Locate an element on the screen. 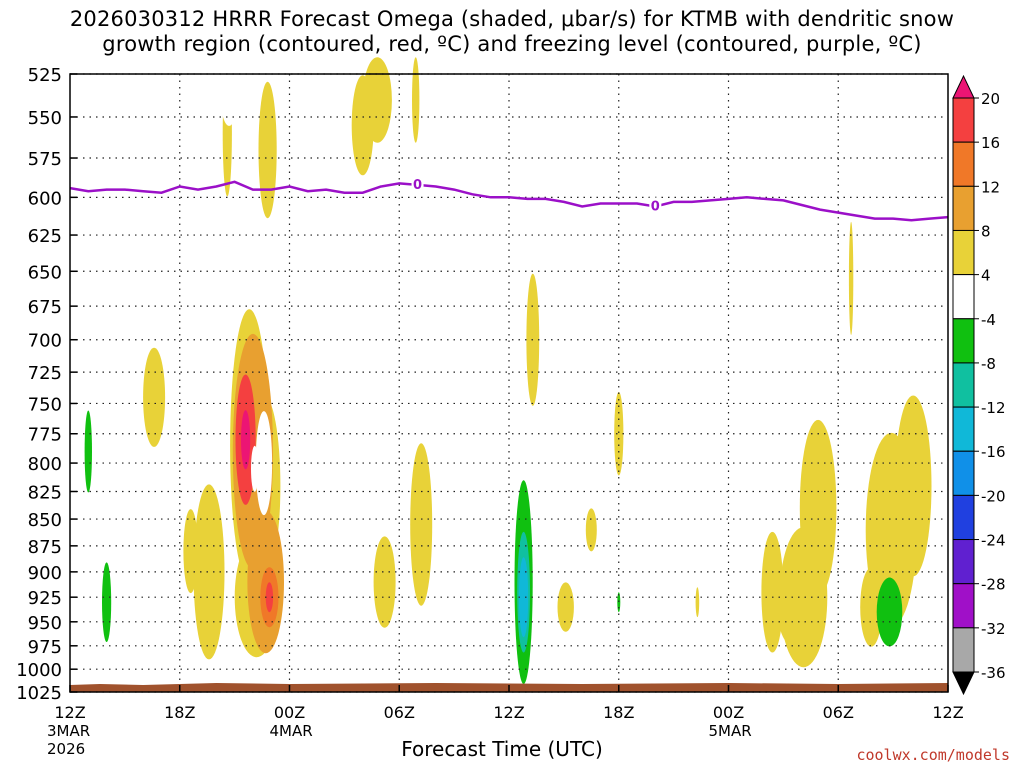 The width and height of the screenshot is (1024, 768). colorbar-label: 4 is located at coordinates (986, 276).